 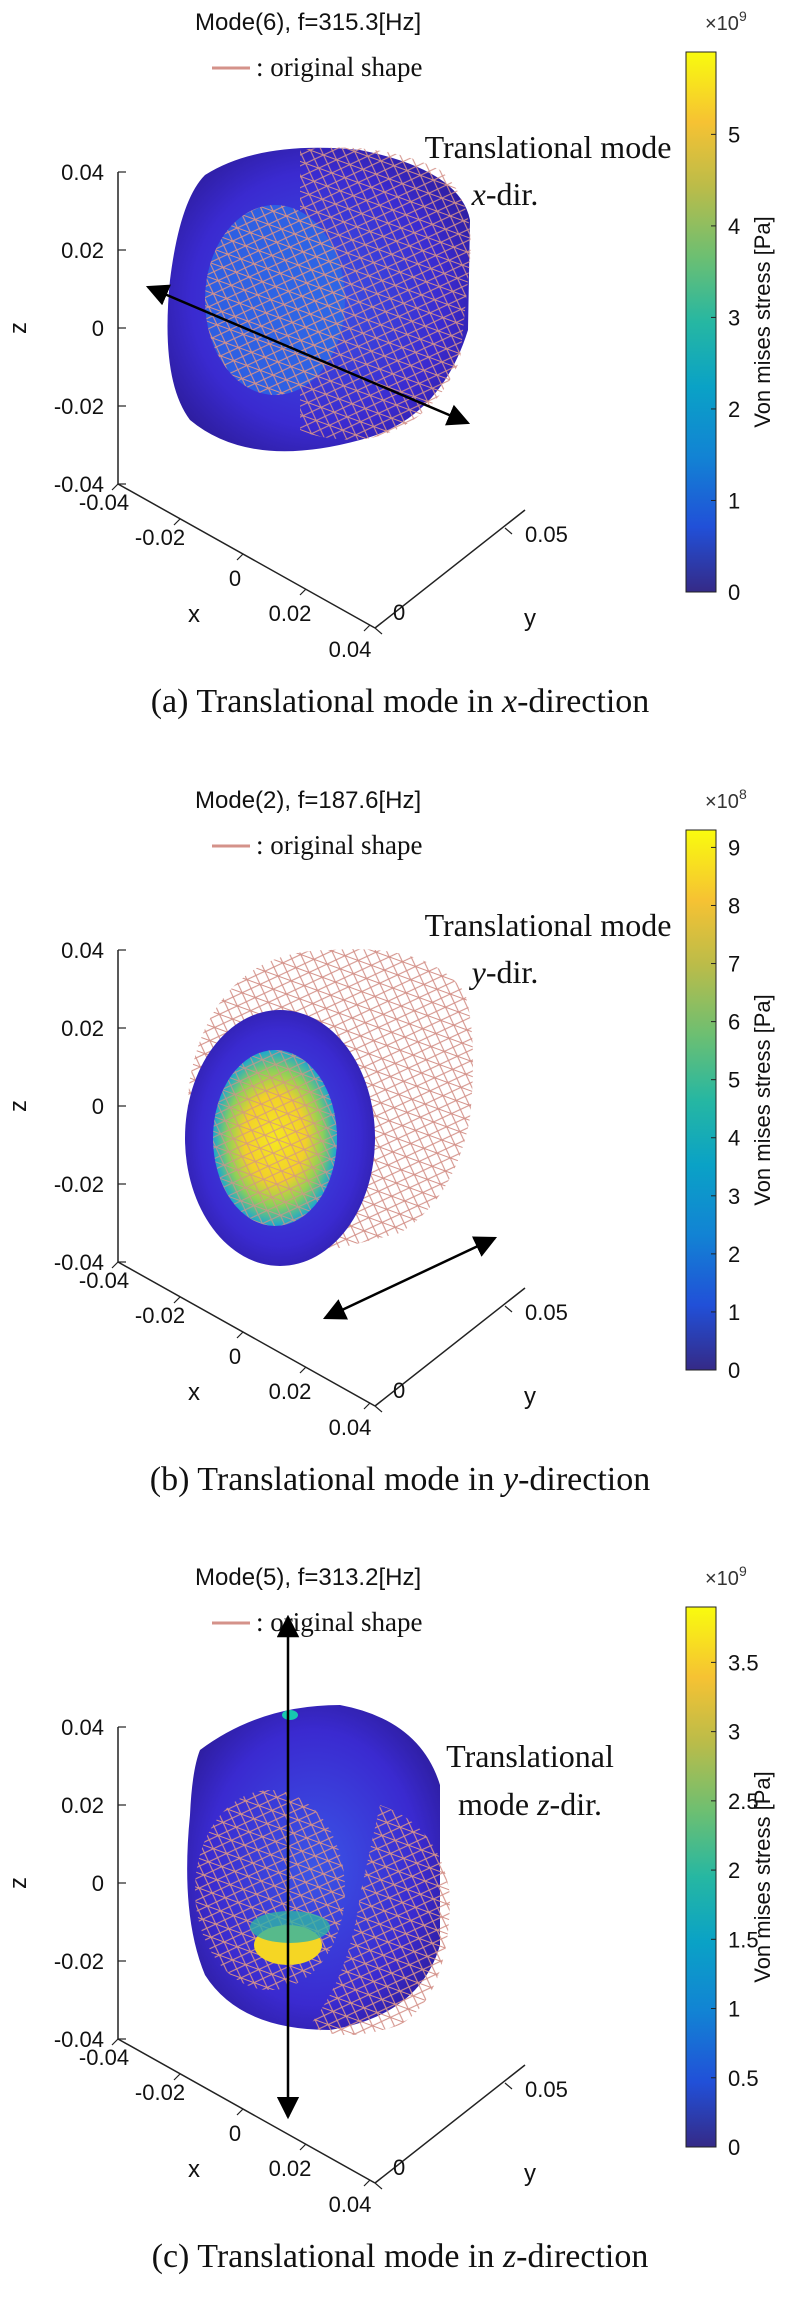 I want to click on annotation-line2: mode z-dir., so click(x=530, y=1804).